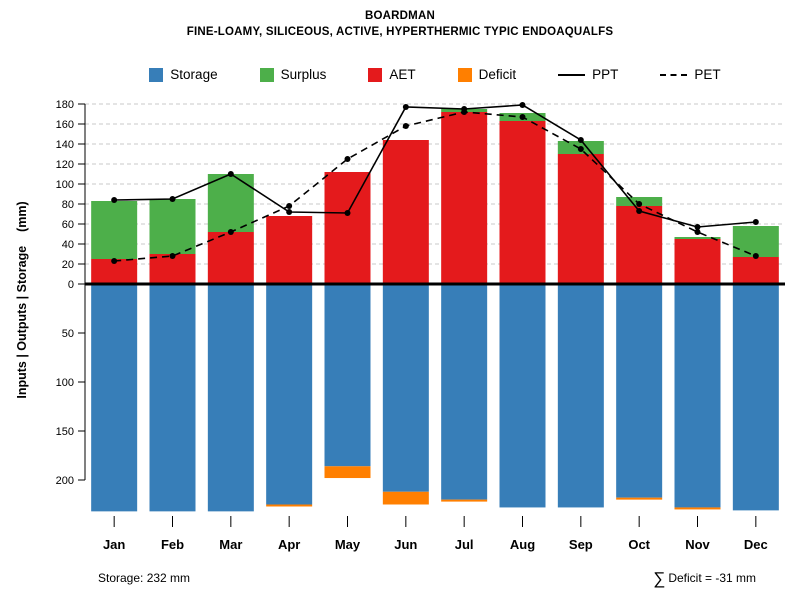  What do you see at coordinates (65, 145) in the screenshot?
I see `svg-text: 140` at bounding box center [65, 145].